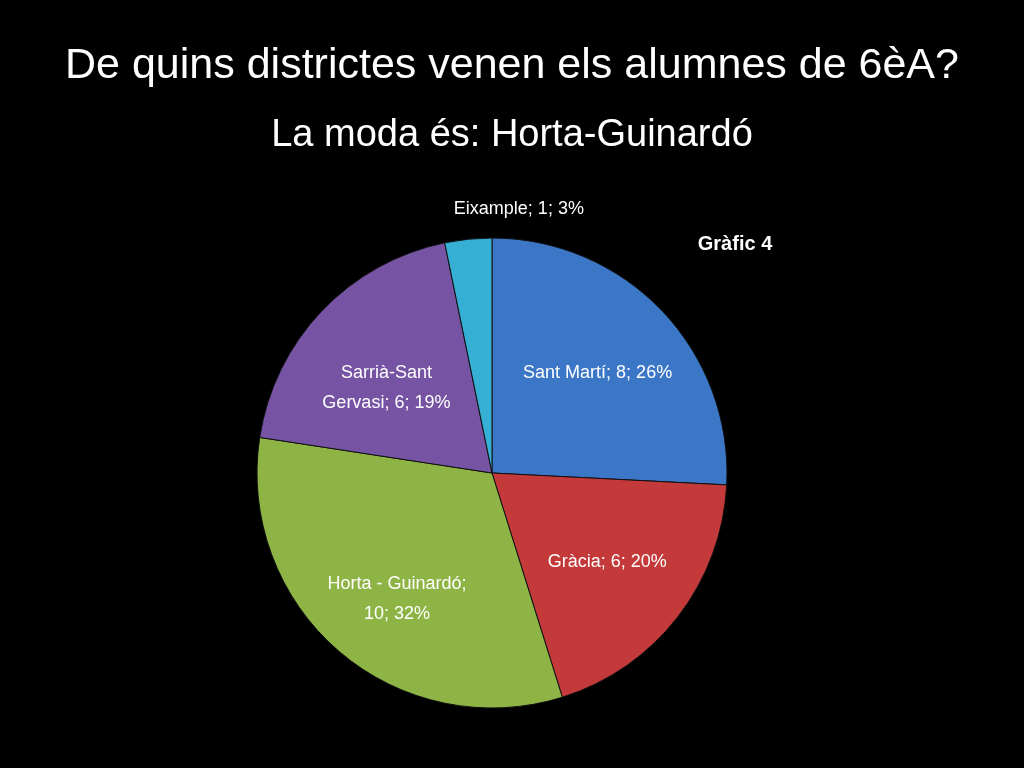 This screenshot has height=768, width=1024. Describe the element at coordinates (386, 386) in the screenshot. I see `slice-label: Sarrià-Sant Gervasi; 6; 19%` at that location.